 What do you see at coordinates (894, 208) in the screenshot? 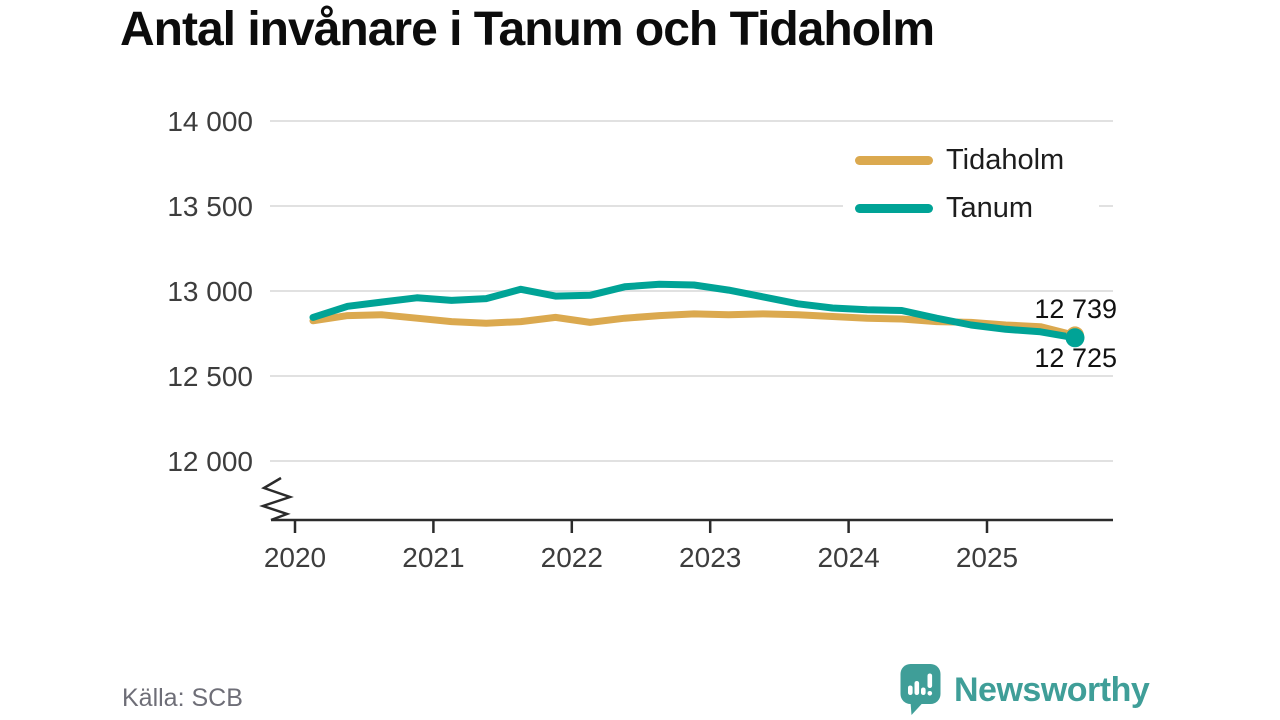
I see `tanum-line-swatch` at bounding box center [894, 208].